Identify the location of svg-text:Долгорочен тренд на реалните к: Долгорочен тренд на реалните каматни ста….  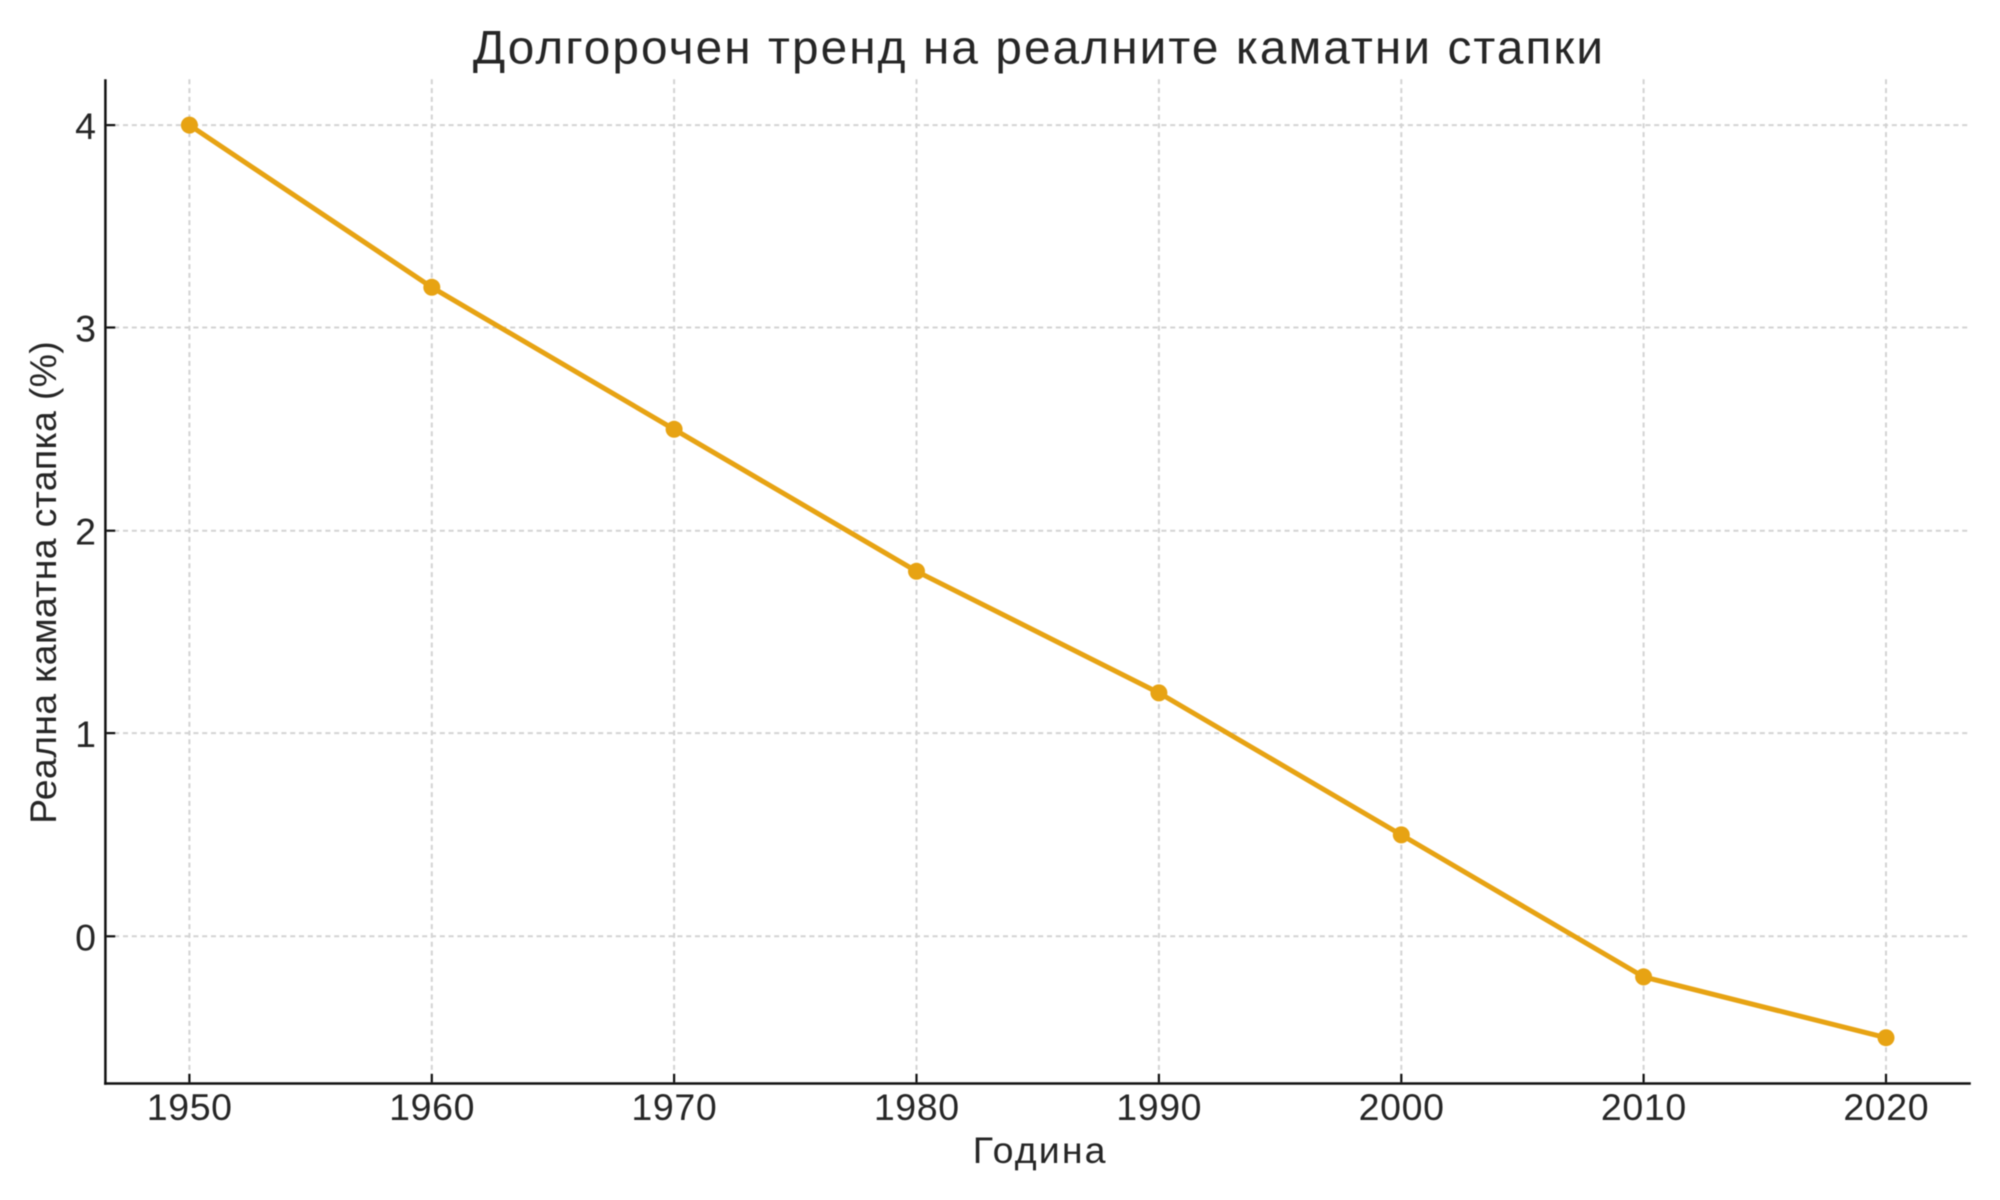
(1039, 48).